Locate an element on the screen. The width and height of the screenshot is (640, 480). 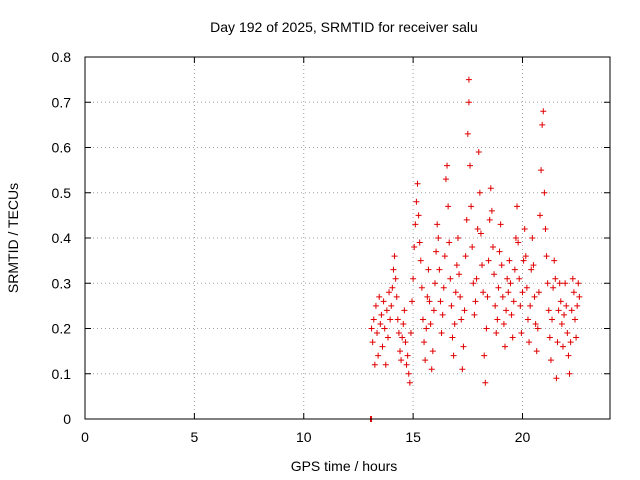
y-tick-label: 0.4 is located at coordinates (62, 238).